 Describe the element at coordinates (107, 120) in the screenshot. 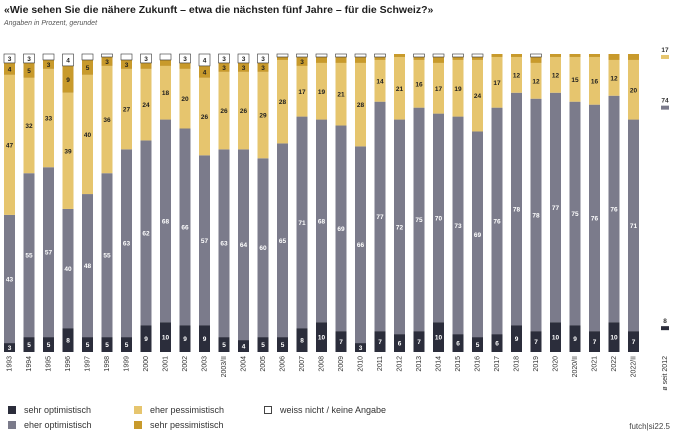

I see `data-label: 36` at that location.